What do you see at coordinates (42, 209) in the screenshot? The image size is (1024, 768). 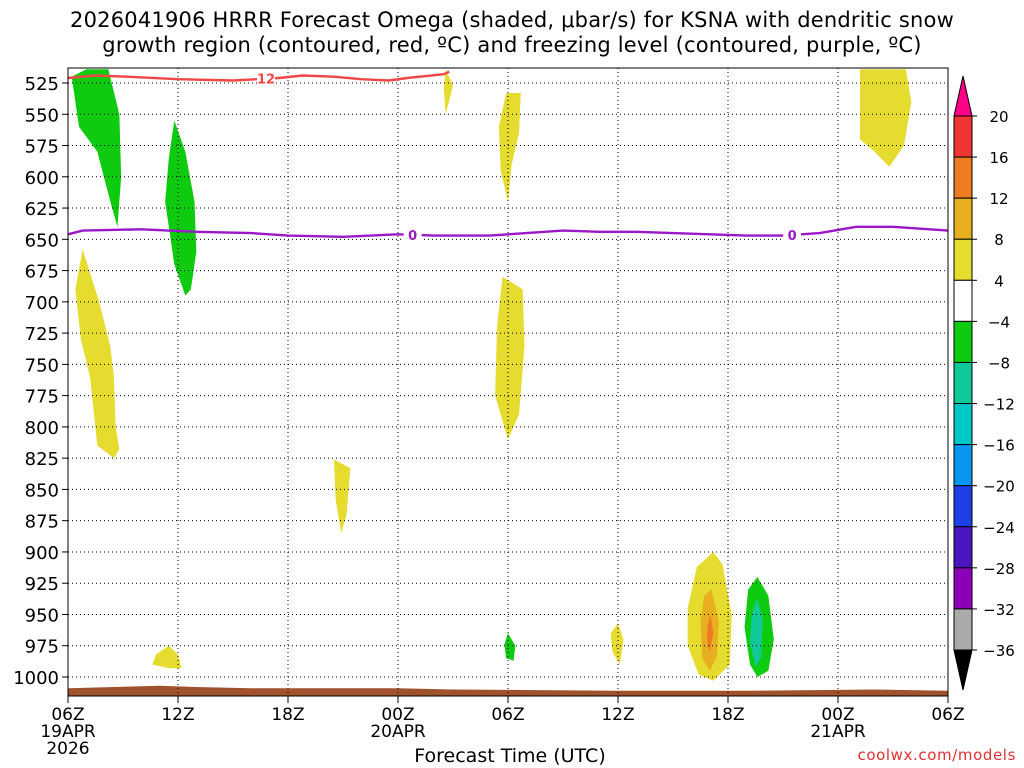 I see `y-tick-label: 625` at bounding box center [42, 209].